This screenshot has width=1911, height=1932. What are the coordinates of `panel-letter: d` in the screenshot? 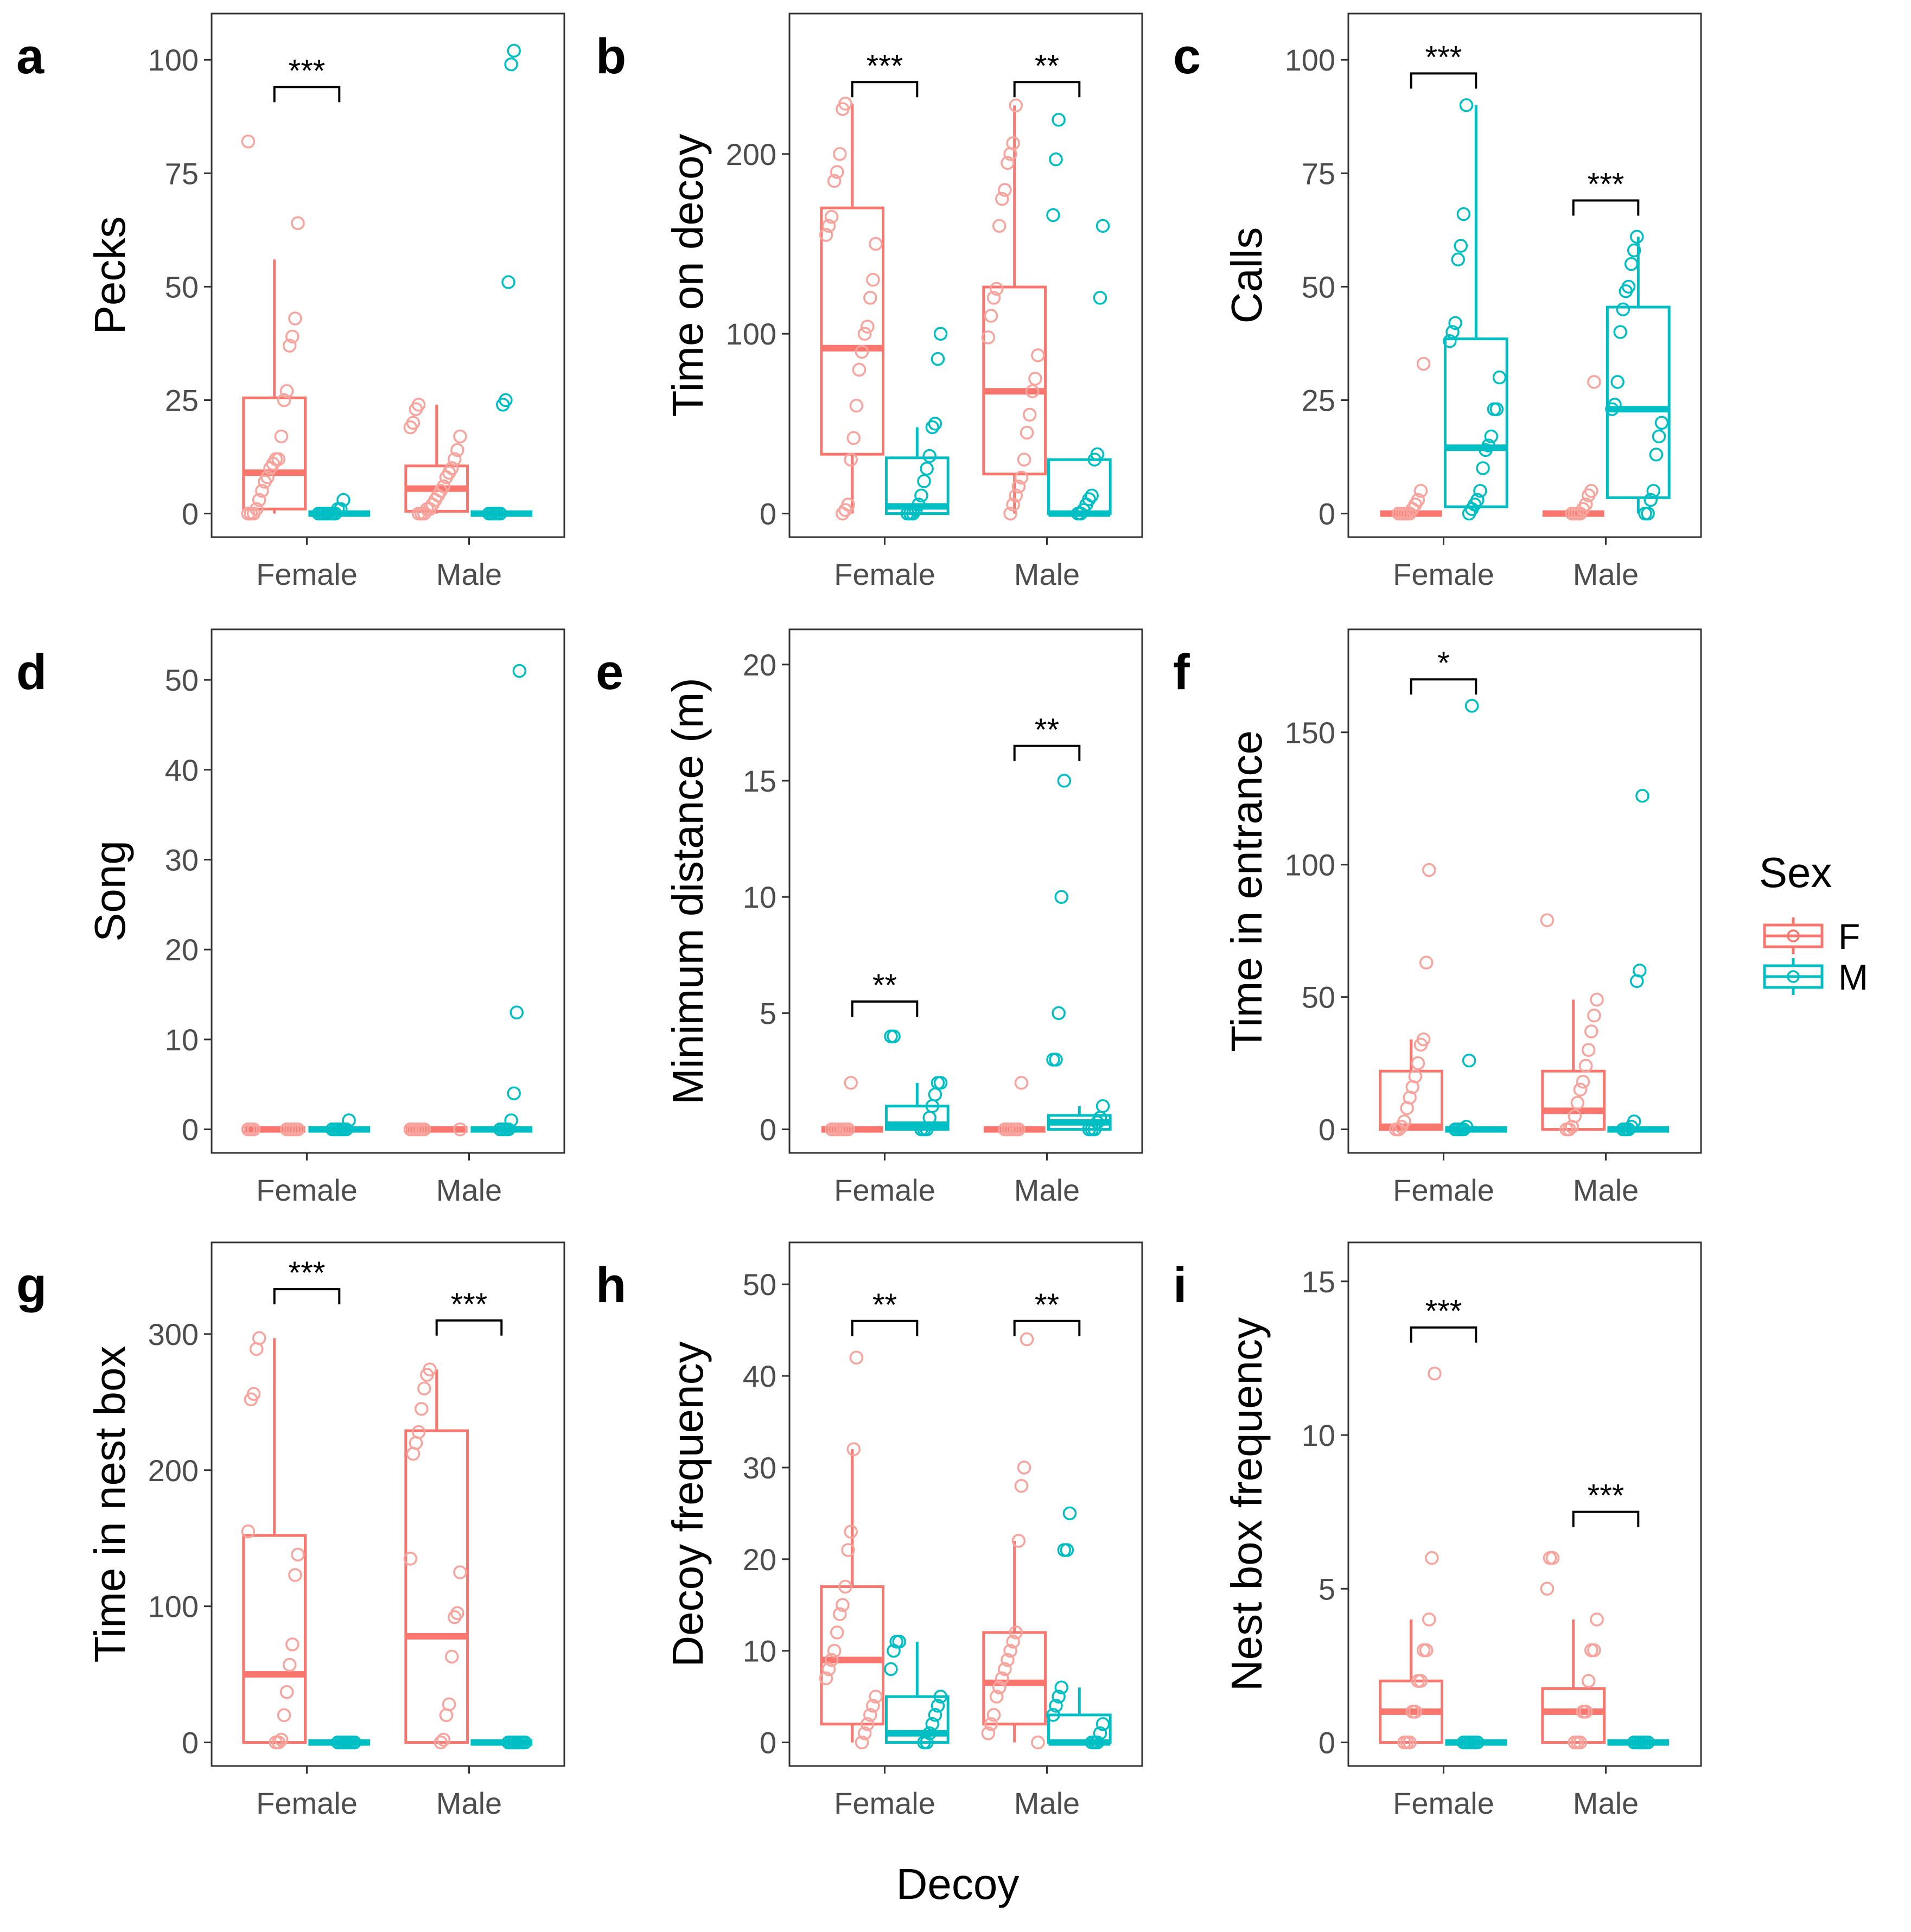 It's located at (32, 672).